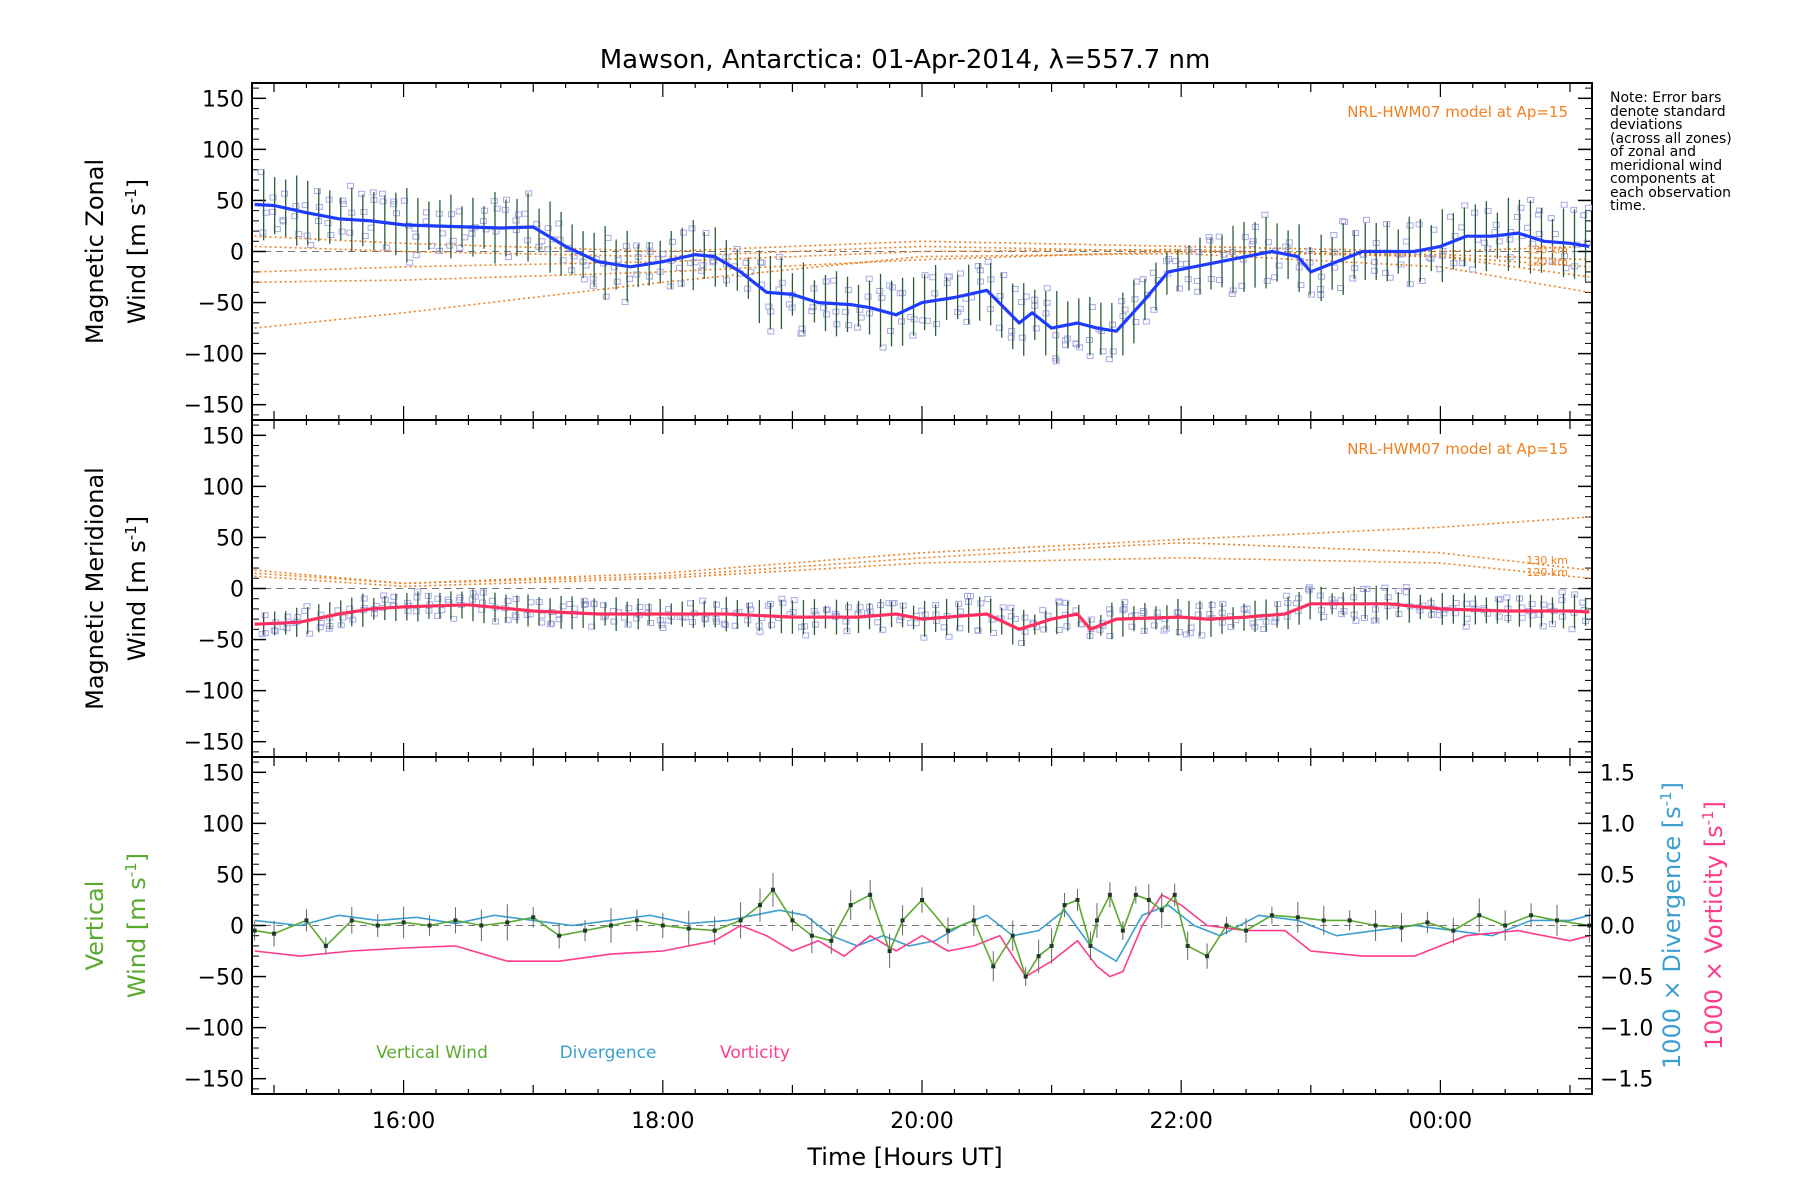 This screenshot has width=1800, height=1200. I want to click on right-y-tick-label: 0.0, so click(1617, 927).